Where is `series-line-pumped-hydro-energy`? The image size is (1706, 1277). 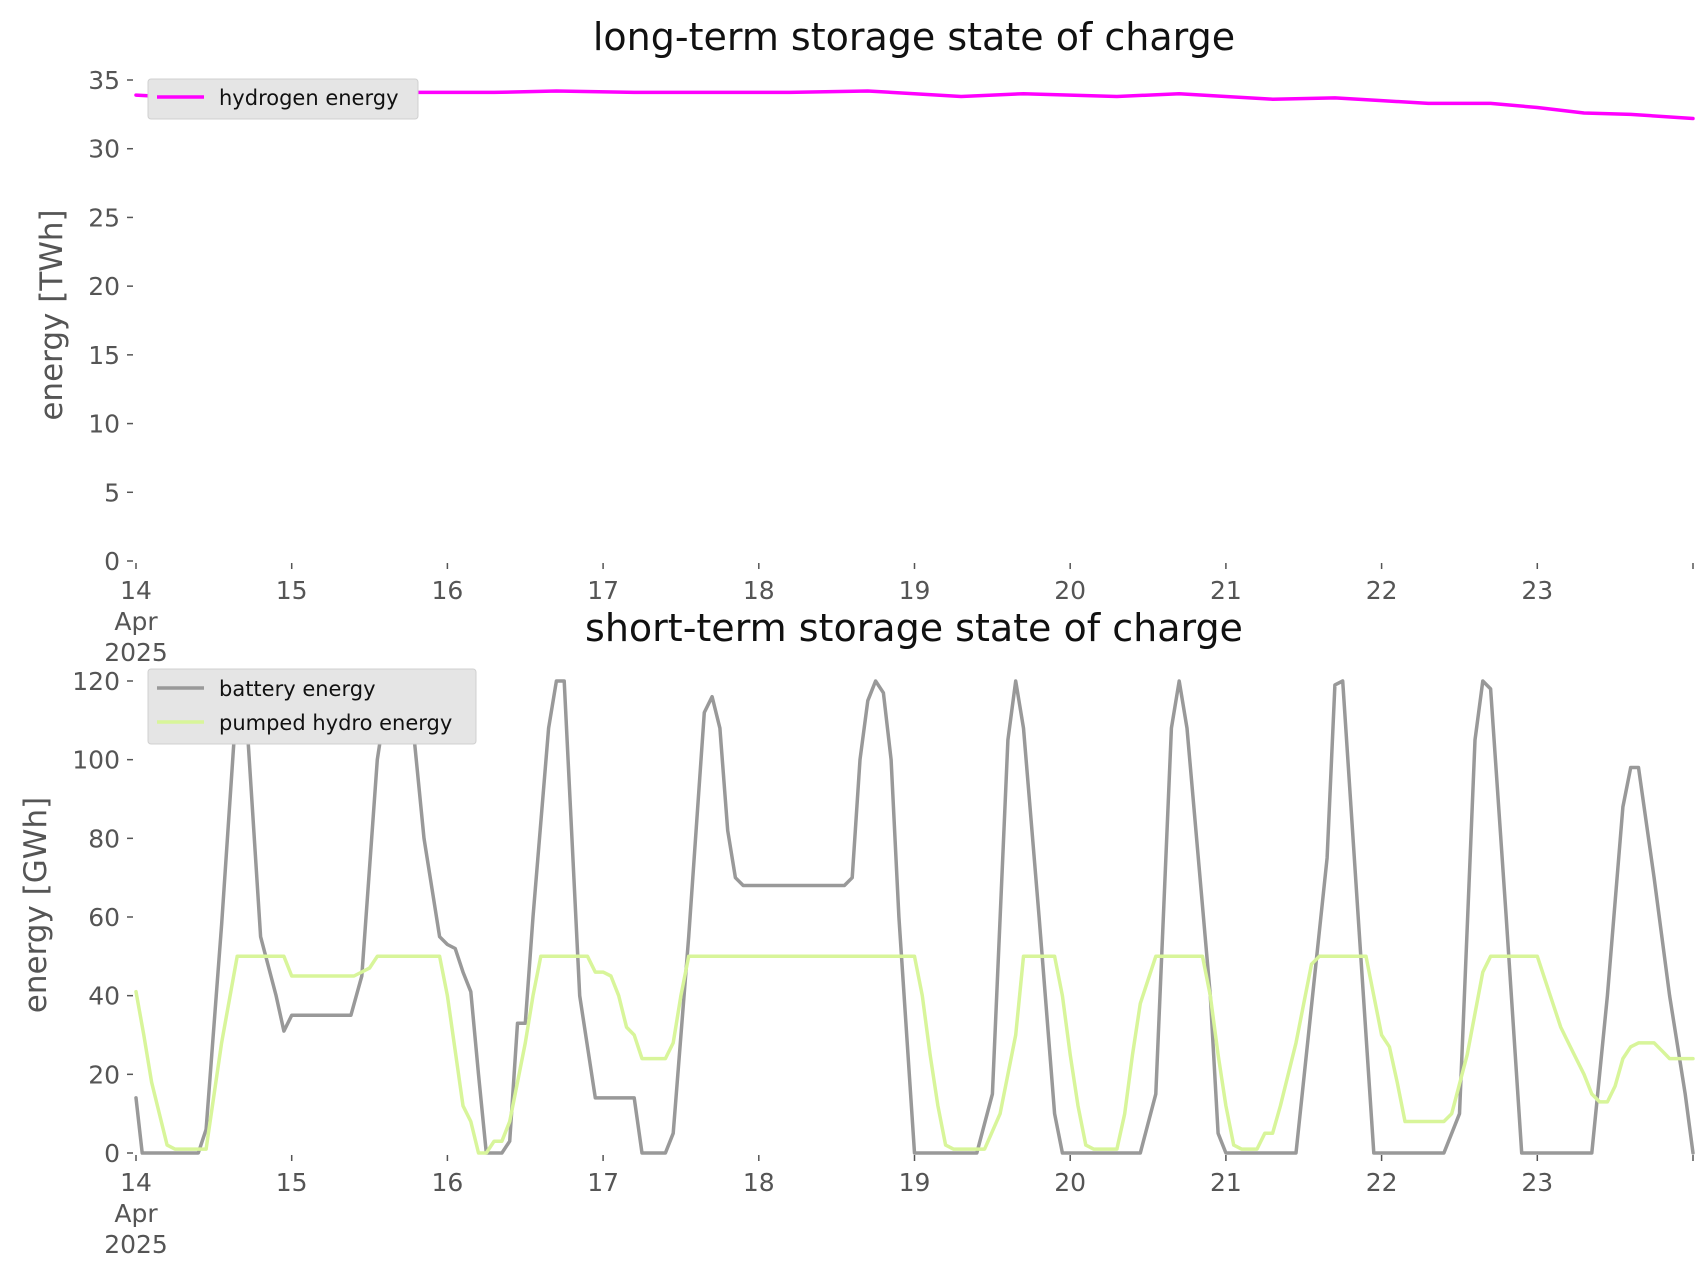 series-line-pumped-hydro-energy is located at coordinates (914, 1054).